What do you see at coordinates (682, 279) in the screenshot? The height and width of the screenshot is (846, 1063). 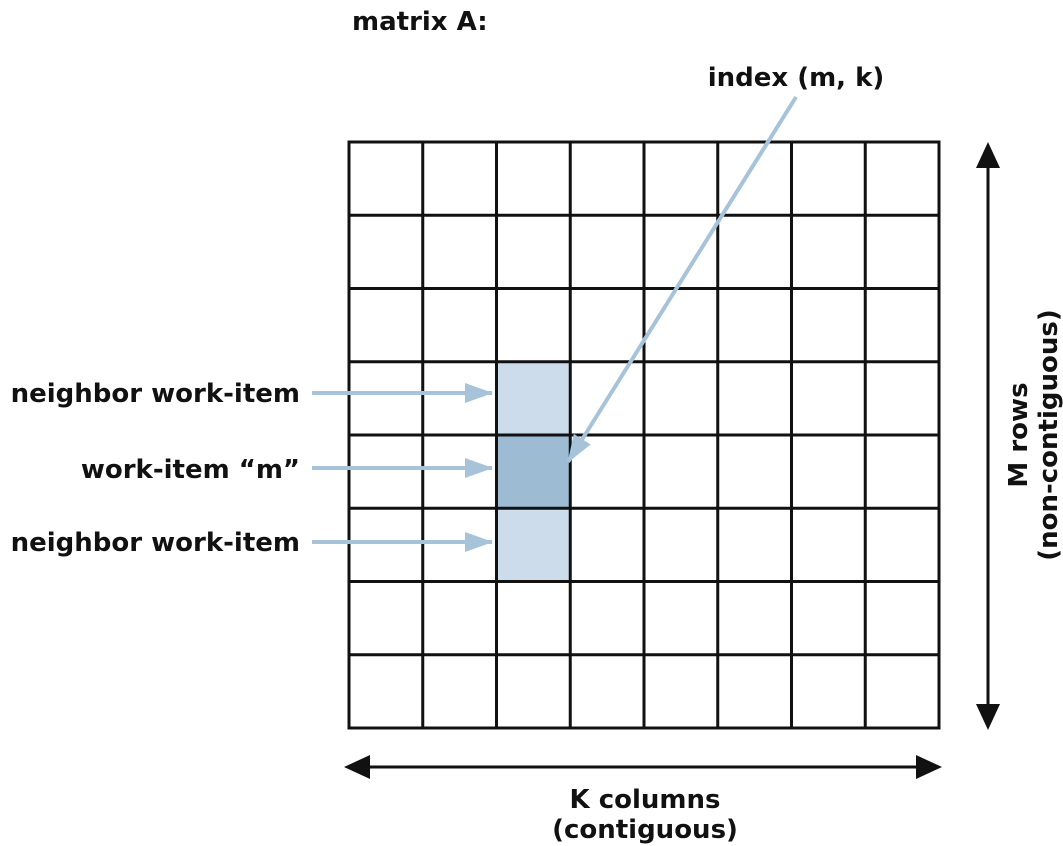 I see `index-pointer-arrow` at bounding box center [682, 279].